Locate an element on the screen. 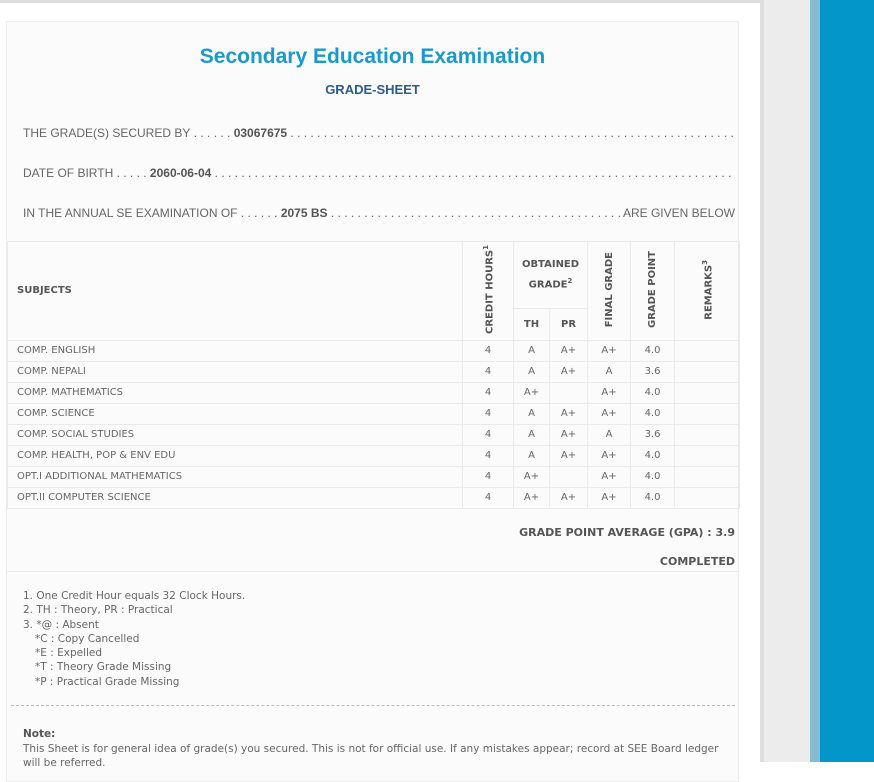 The width and height of the screenshot is (874, 782). table-row: OPT.II COMPUTER SCIENCE 4 A+ A+ A+ 4.0 is located at coordinates (373, 497).